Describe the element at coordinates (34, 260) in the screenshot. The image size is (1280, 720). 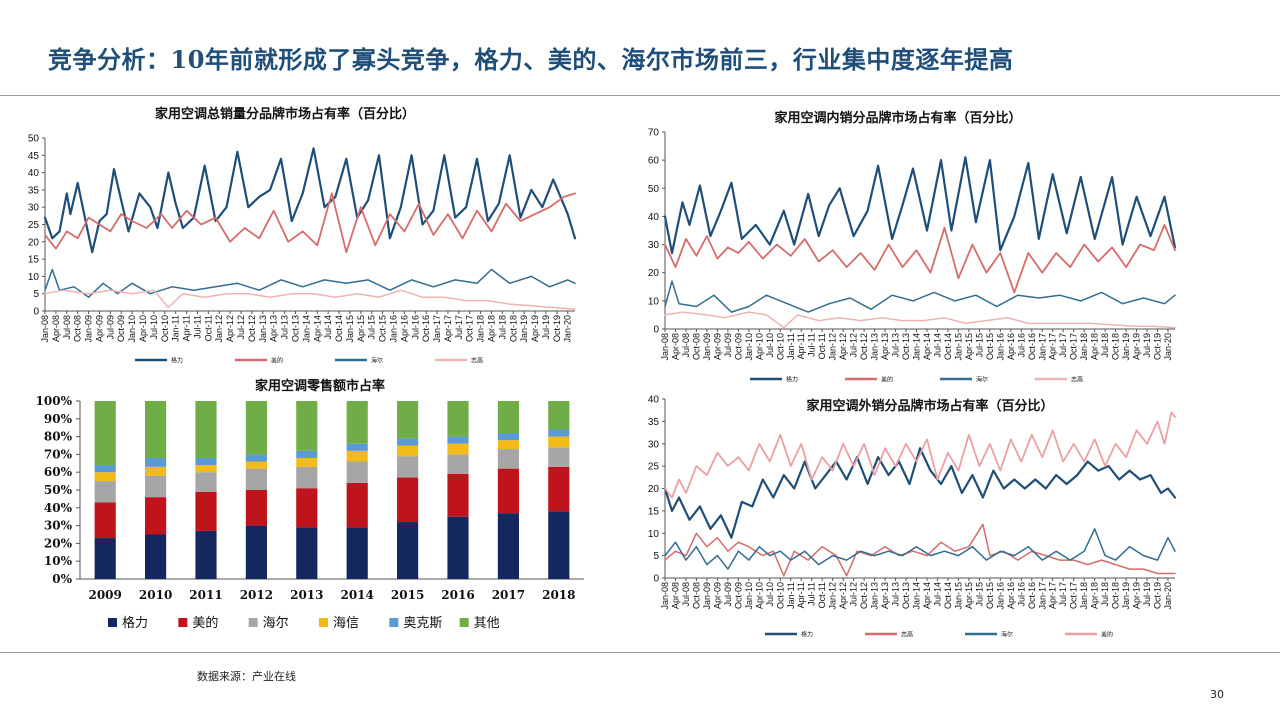
I see `y-tick-label: 15` at that location.